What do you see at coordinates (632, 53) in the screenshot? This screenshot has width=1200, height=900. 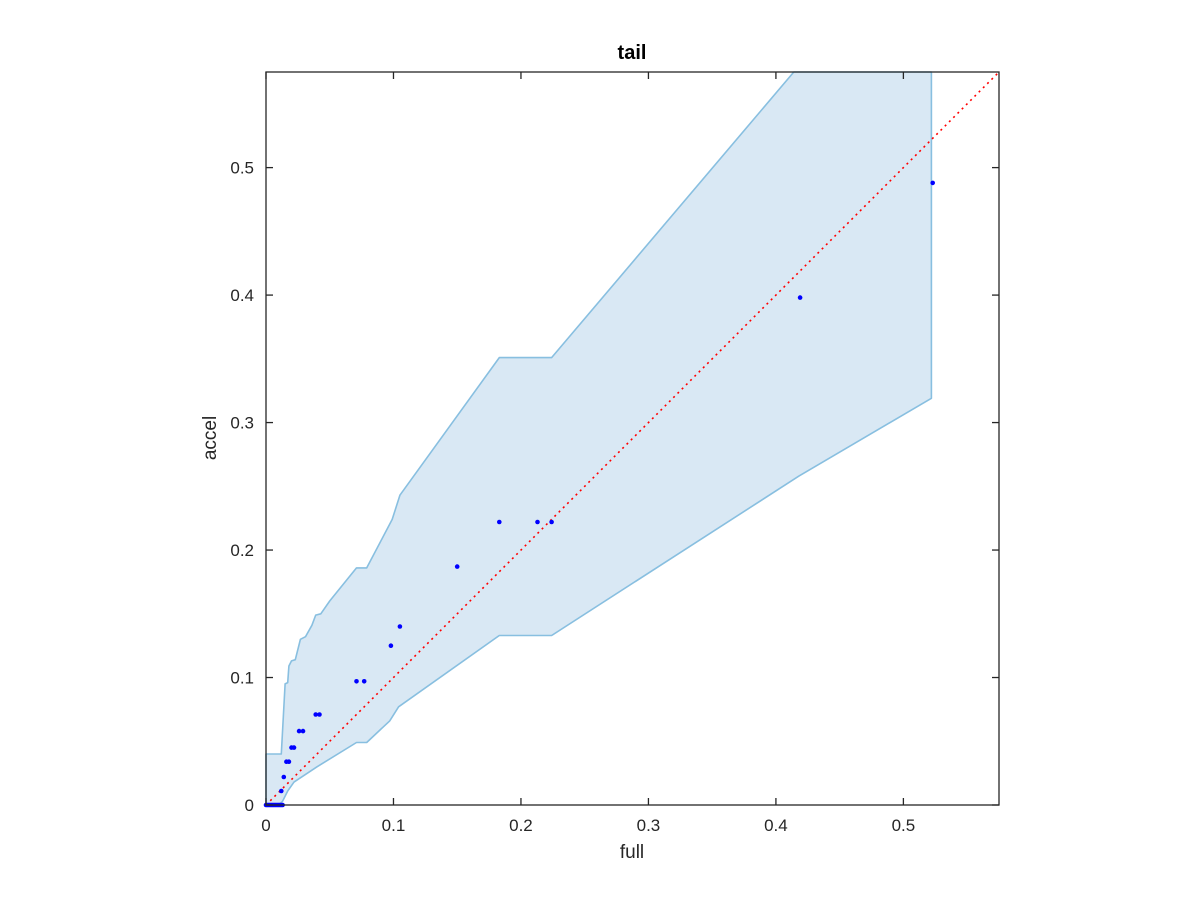 I see `chart-title: tail` at bounding box center [632, 53].